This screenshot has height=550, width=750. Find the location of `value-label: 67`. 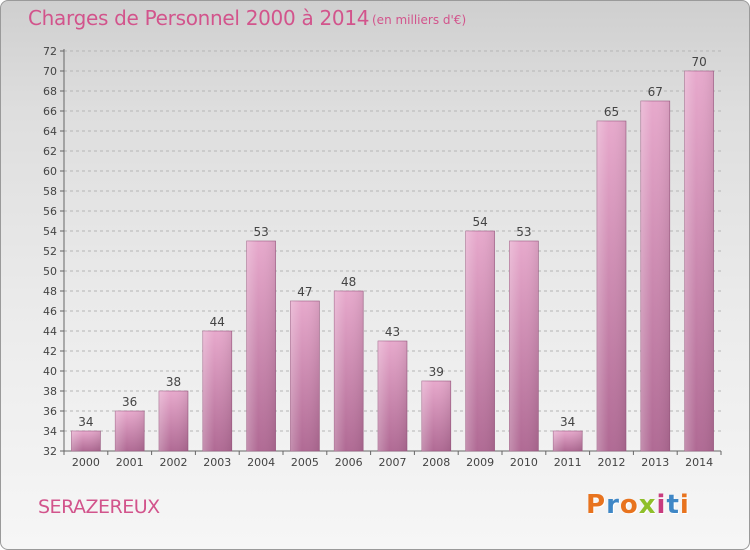

value-label: 67 is located at coordinates (655, 92).